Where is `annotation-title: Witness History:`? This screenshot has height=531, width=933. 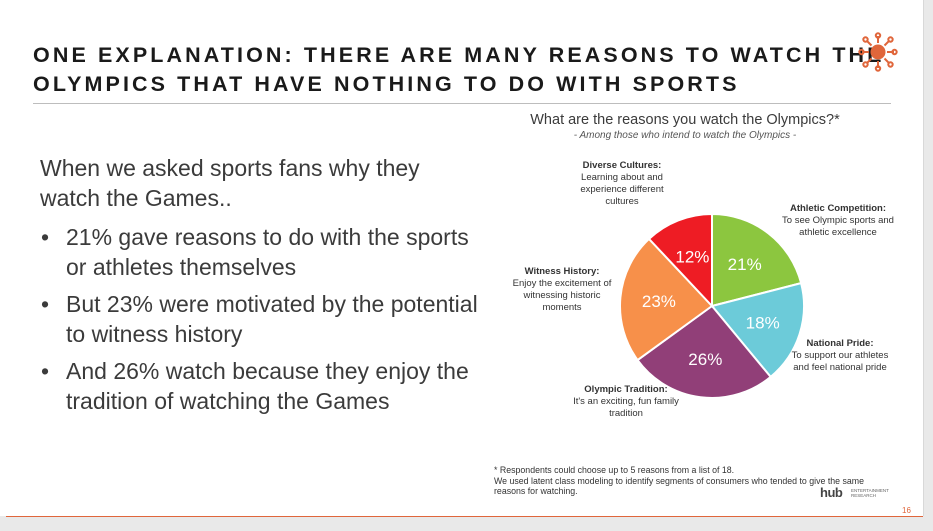 annotation-title: Witness History: is located at coordinates (562, 271).